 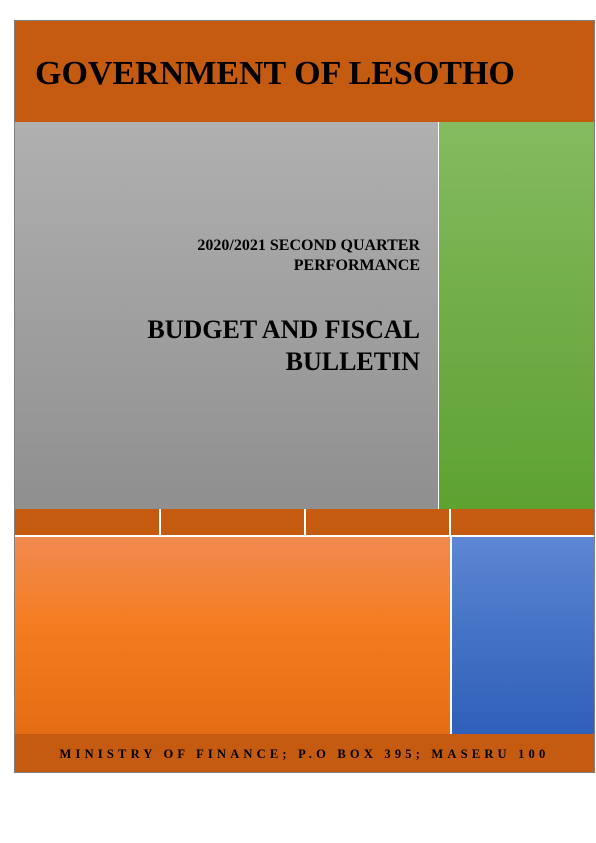 I want to click on subtitle-line-2: PERFORMANCE, so click(x=356, y=265).